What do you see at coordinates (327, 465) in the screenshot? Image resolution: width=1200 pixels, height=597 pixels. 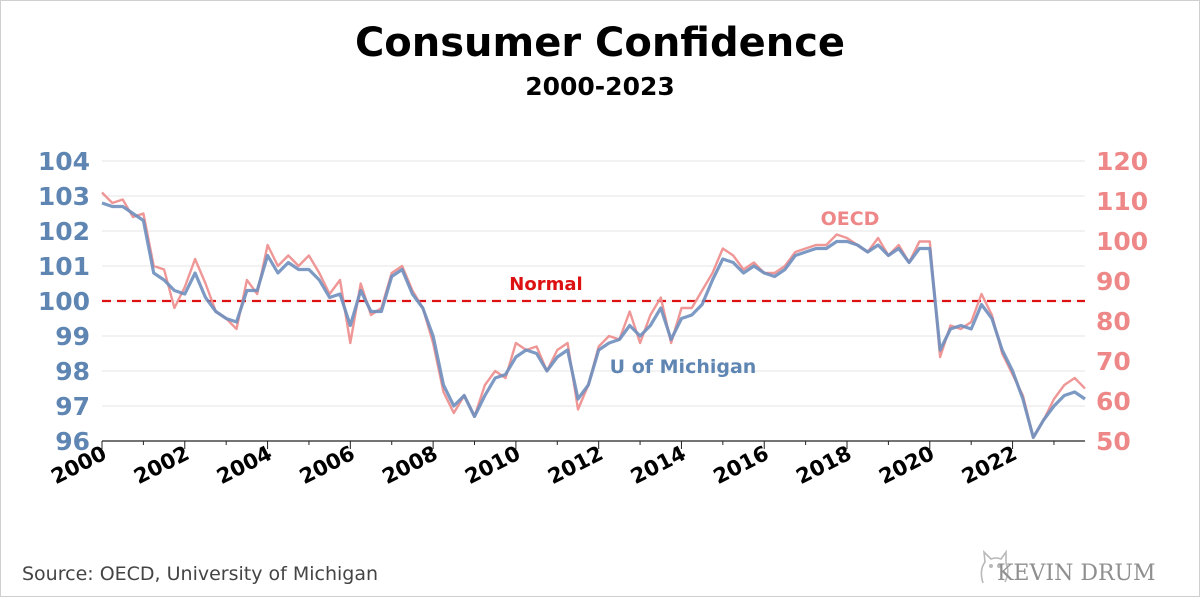 I see `x-axis-tick-label: 2006` at bounding box center [327, 465].